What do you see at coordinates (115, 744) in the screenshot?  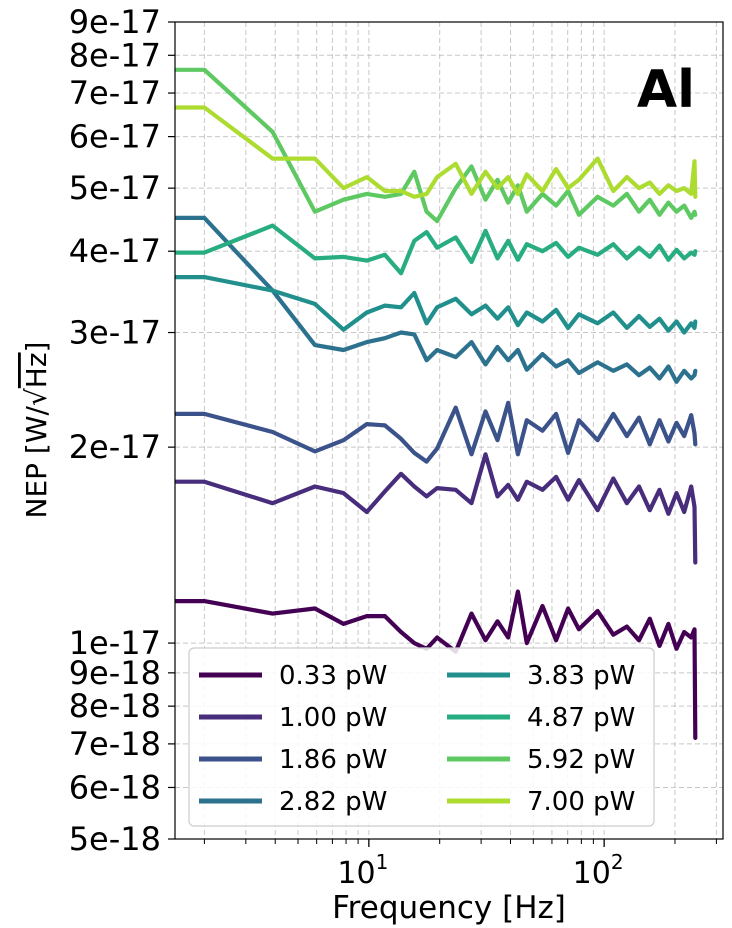 I see `y-tick-label: 7e-18` at bounding box center [115, 744].